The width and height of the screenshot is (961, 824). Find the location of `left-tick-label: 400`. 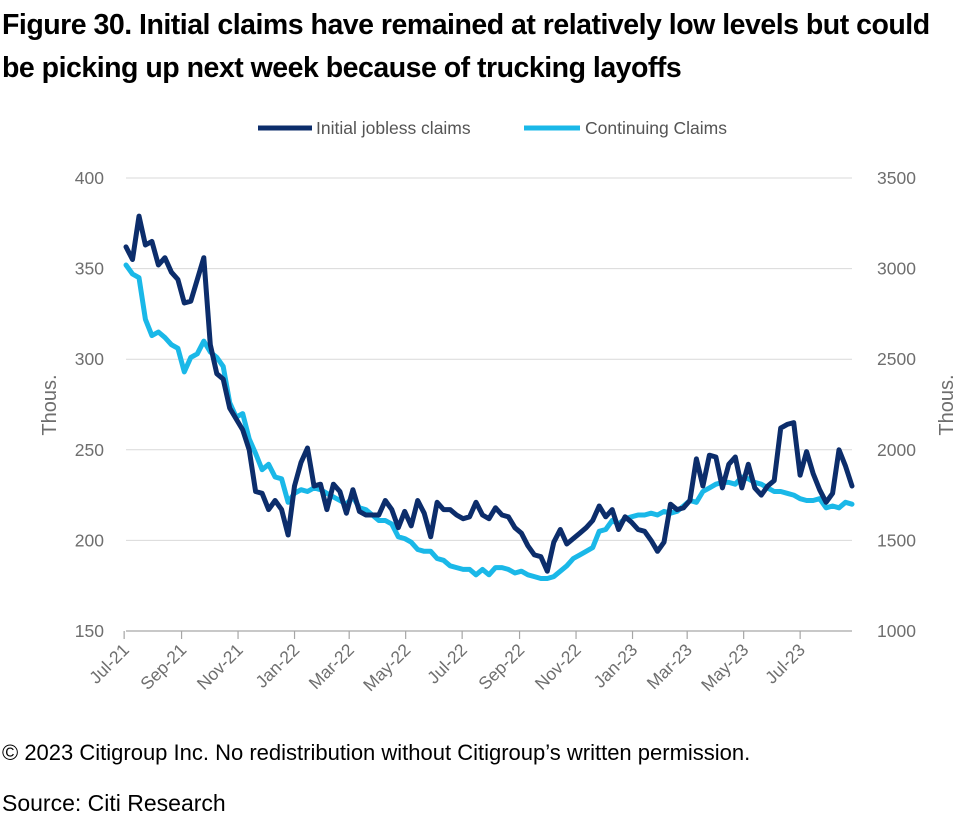

left-tick-label: 400 is located at coordinates (89, 178).